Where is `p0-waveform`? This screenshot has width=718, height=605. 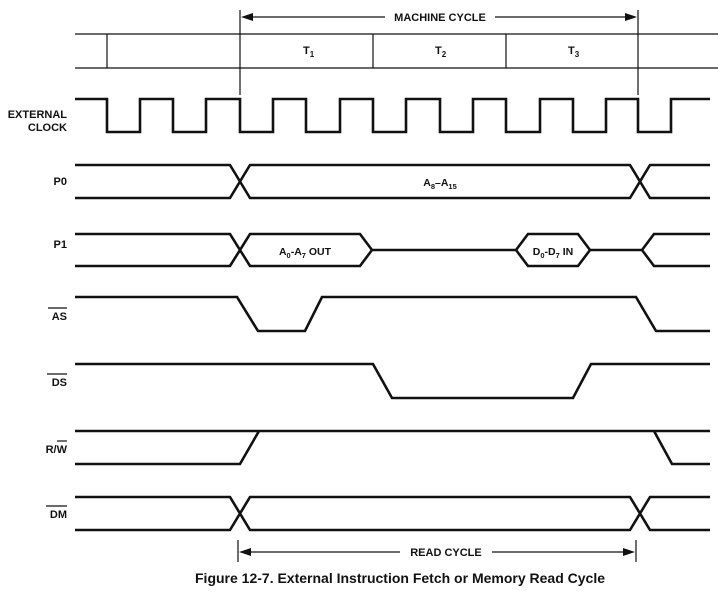
p0-waveform is located at coordinates (392, 181).